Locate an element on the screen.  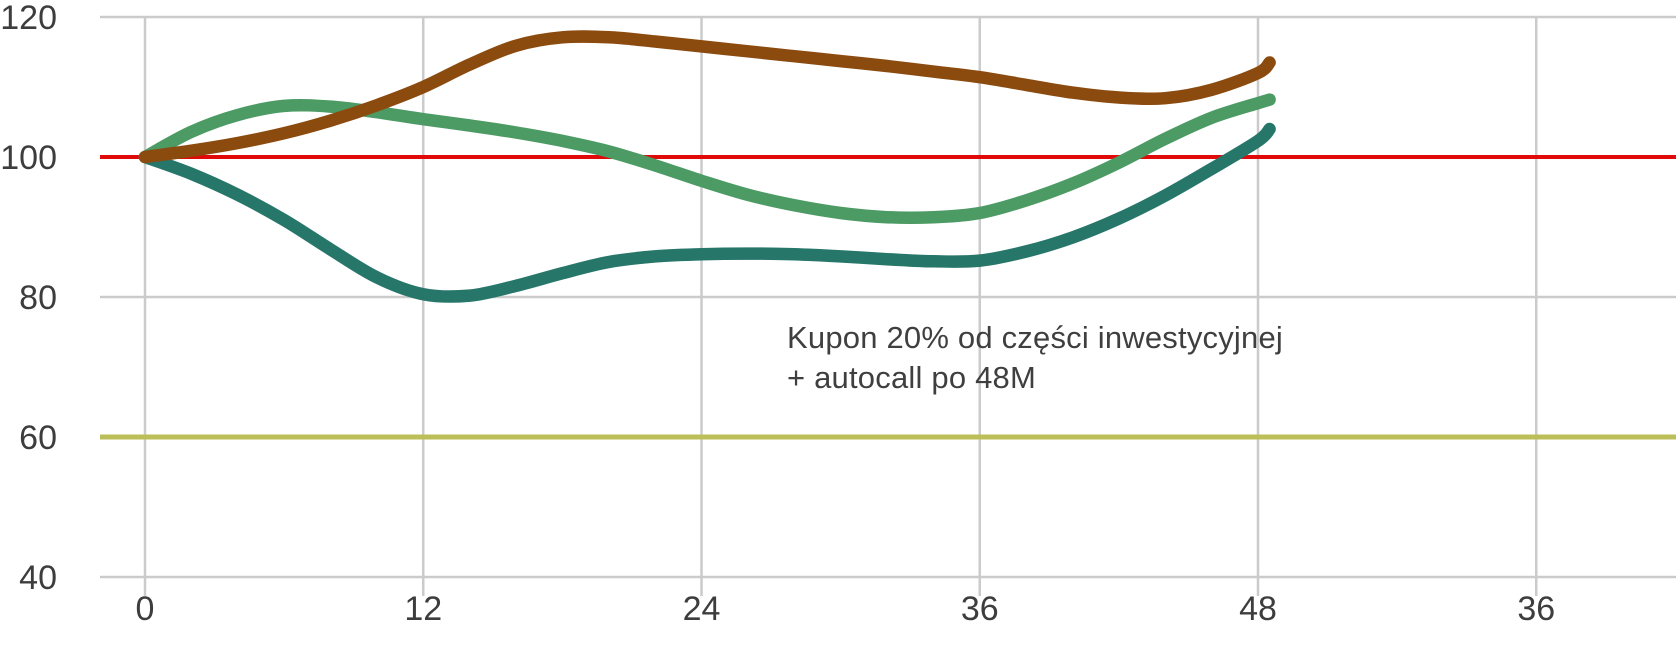
y-tick-label-100: 100 is located at coordinates (28, 158).